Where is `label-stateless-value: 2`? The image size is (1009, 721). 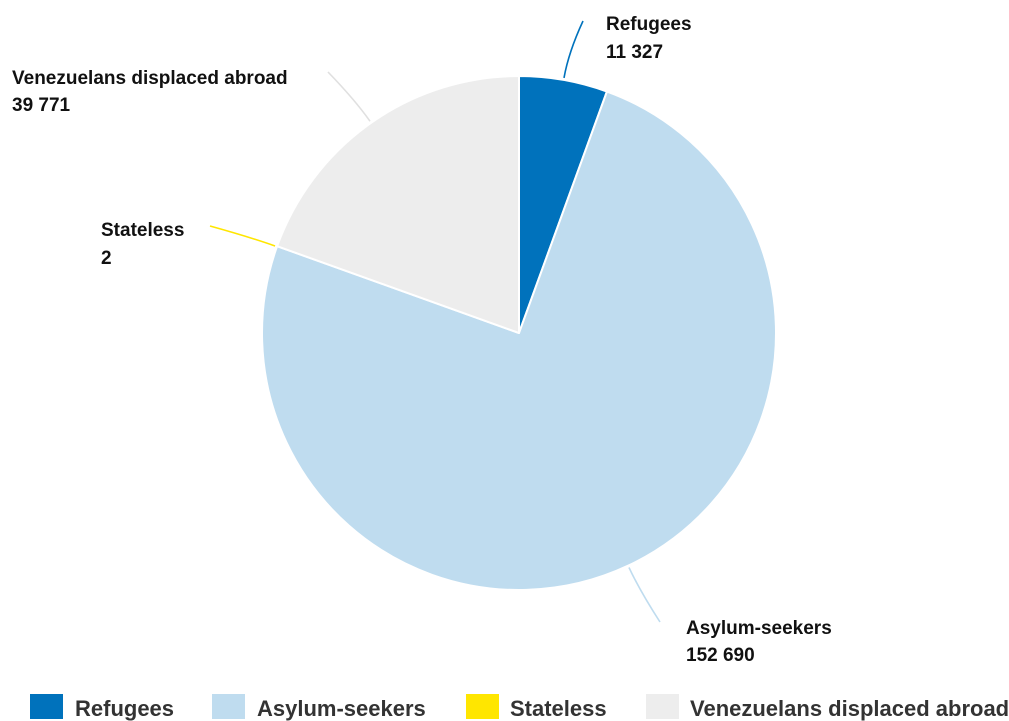
label-stateless-value: 2 is located at coordinates (106, 258).